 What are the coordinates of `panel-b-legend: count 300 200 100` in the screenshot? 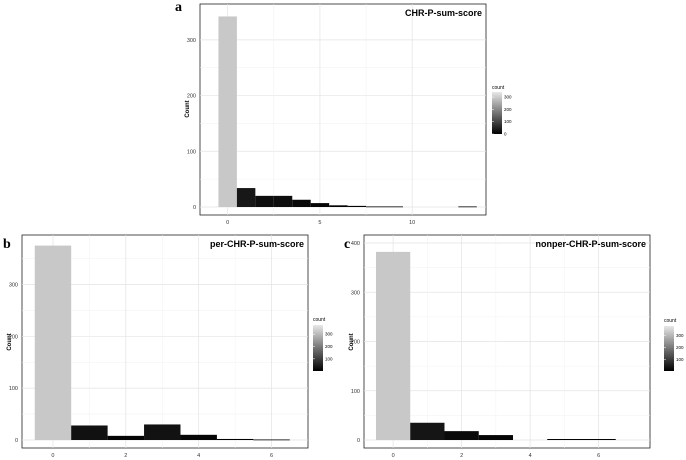 It's located at (323, 344).